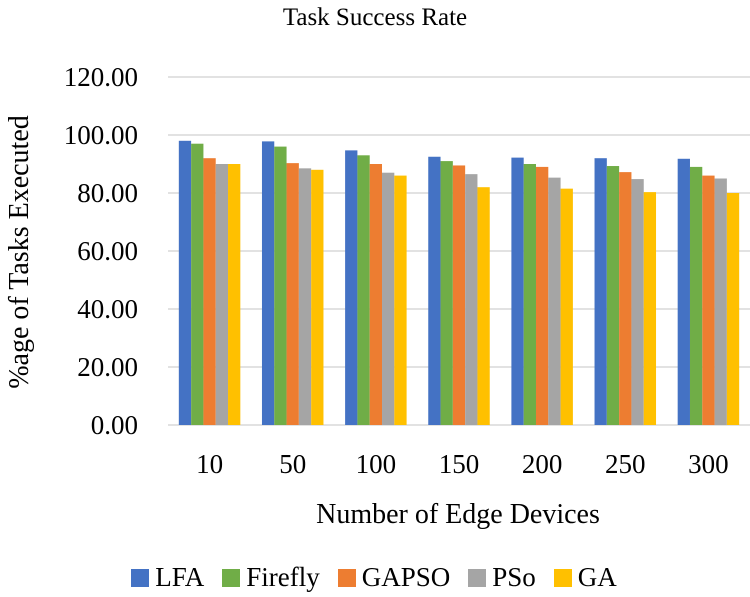 This screenshot has width=750, height=597. I want to click on y-tick-label: 100.00, so click(101, 135).